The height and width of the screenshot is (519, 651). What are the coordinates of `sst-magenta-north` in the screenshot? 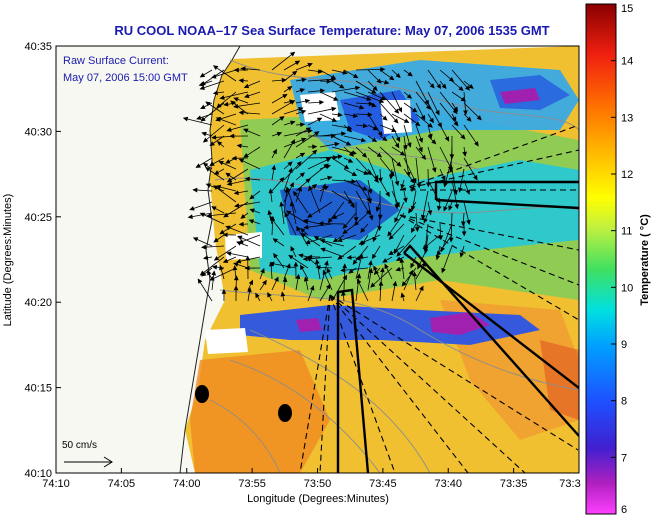 It's located at (520, 96).